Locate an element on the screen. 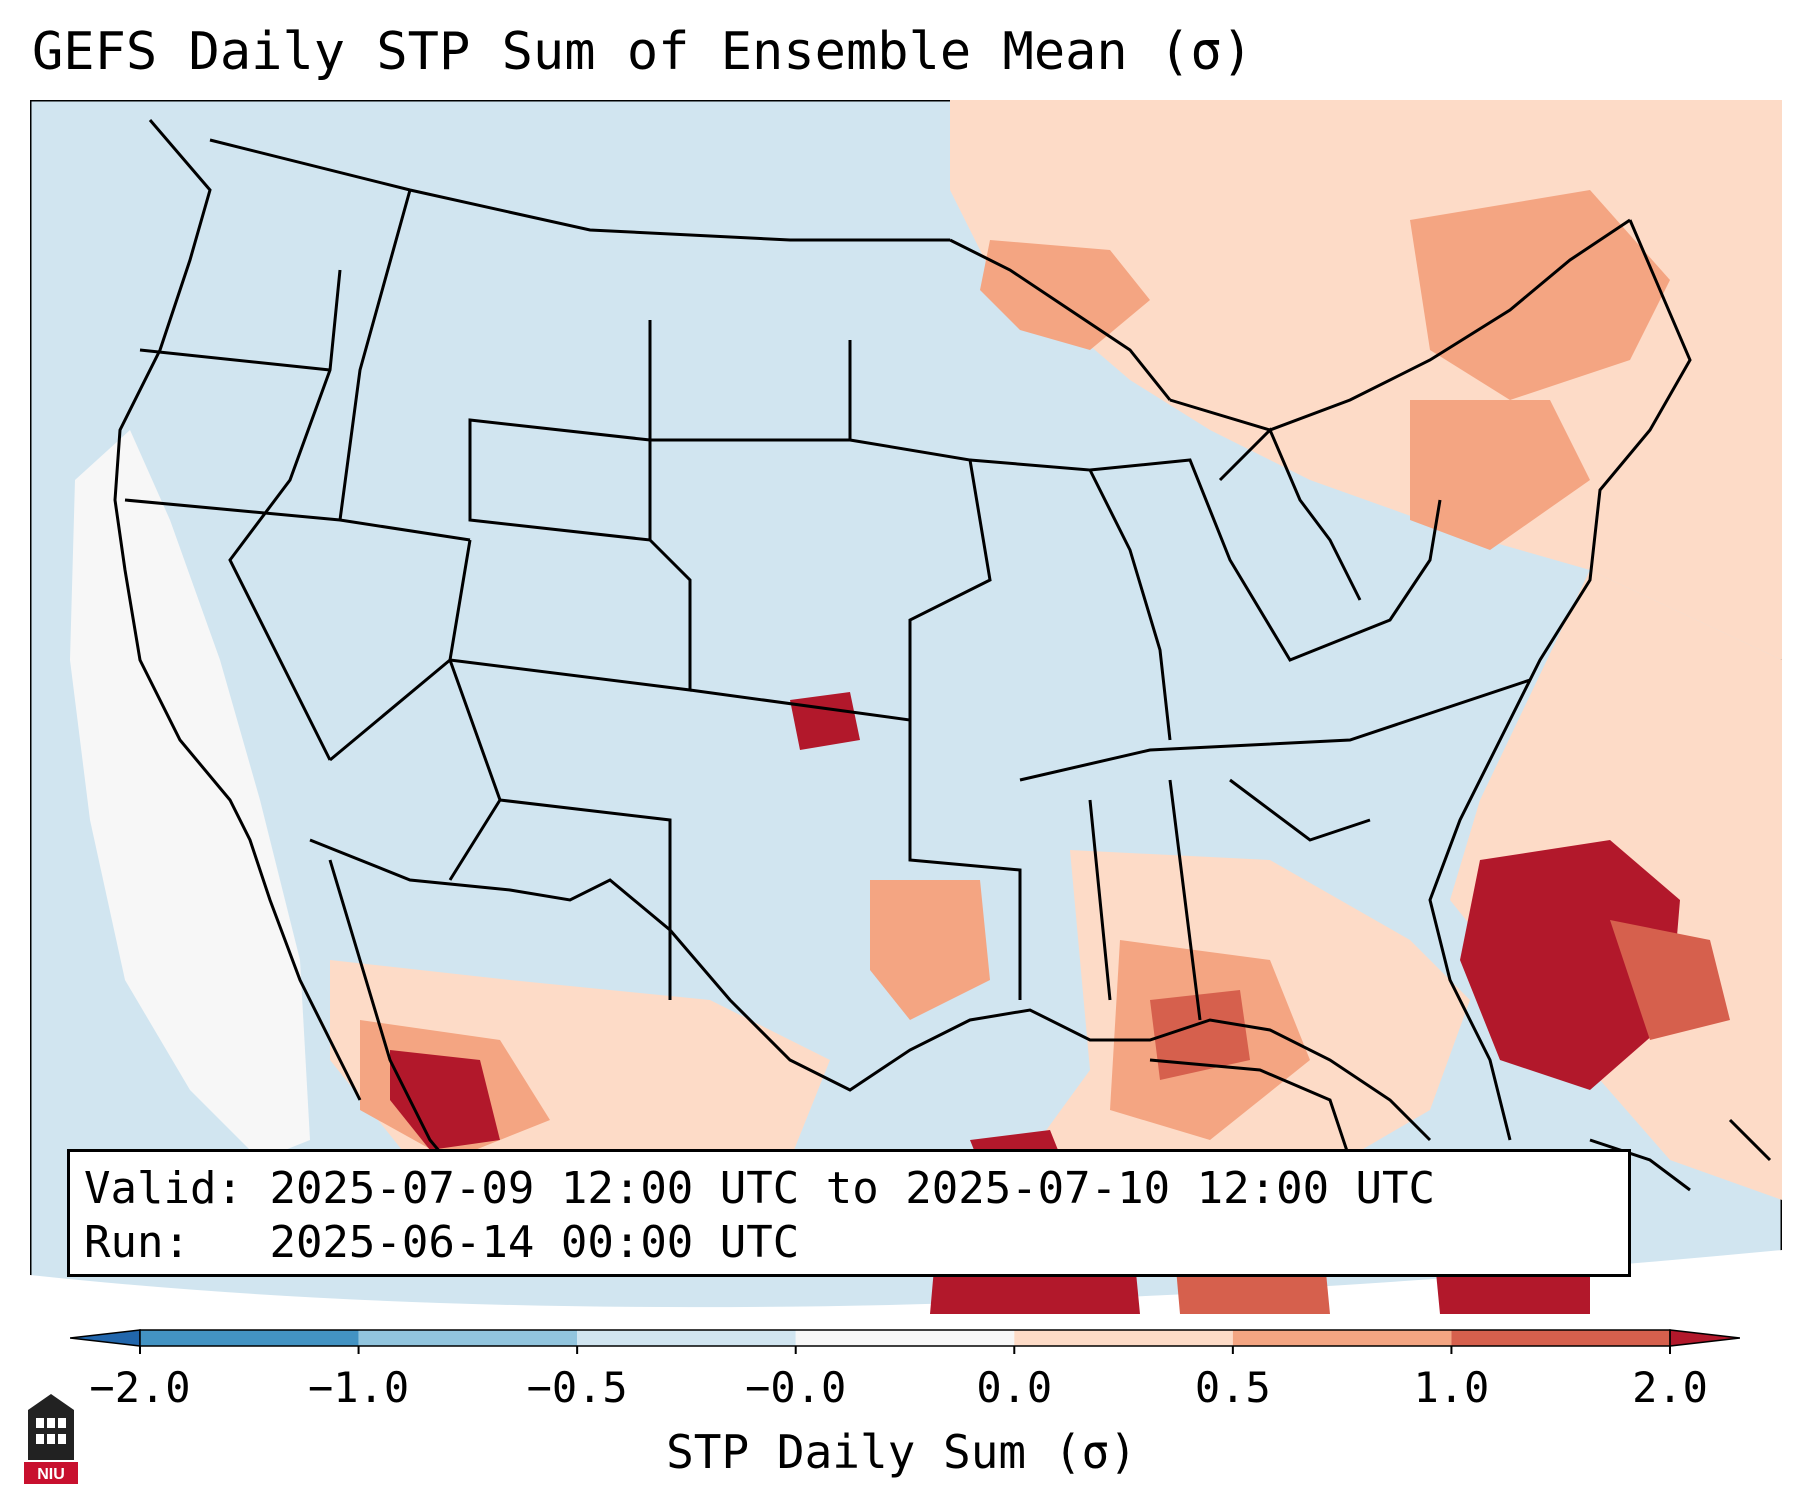  niu-logo-icon: NIU is located at coordinates (51, 1438).